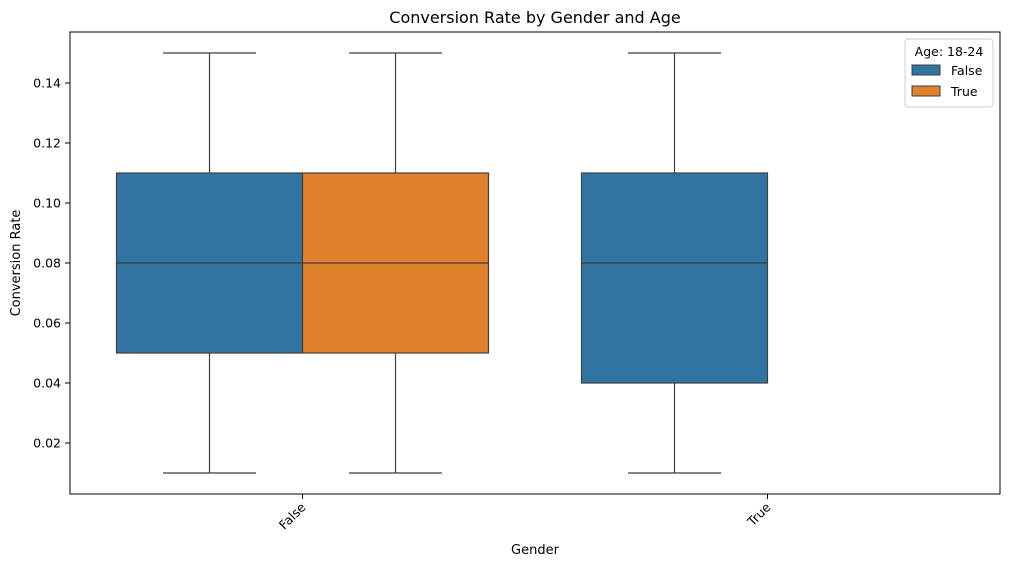  Describe the element at coordinates (964, 91) in the screenshot. I see `legend-label-true: True` at that location.